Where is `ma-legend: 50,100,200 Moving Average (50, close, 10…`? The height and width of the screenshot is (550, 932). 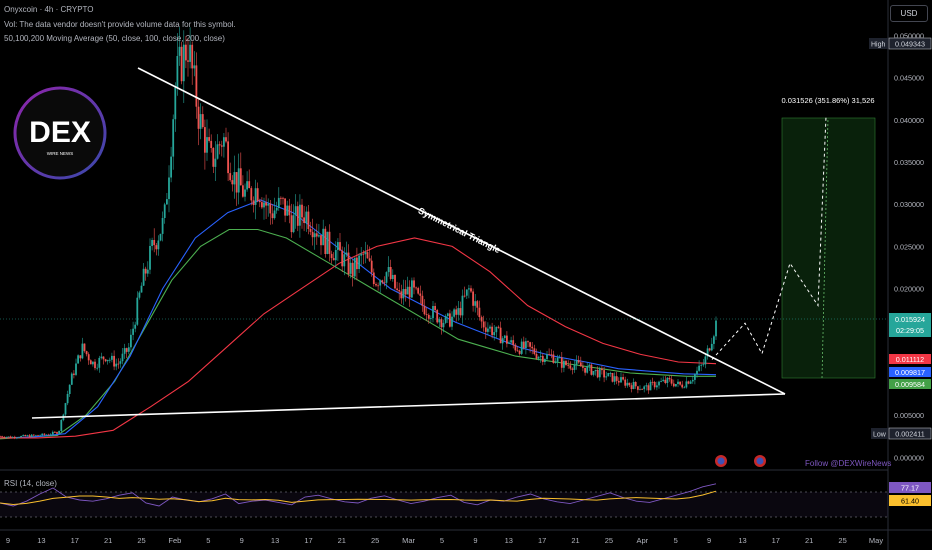 ma-legend: 50,100,200 Moving Average (50, close, 10… is located at coordinates (114, 38).